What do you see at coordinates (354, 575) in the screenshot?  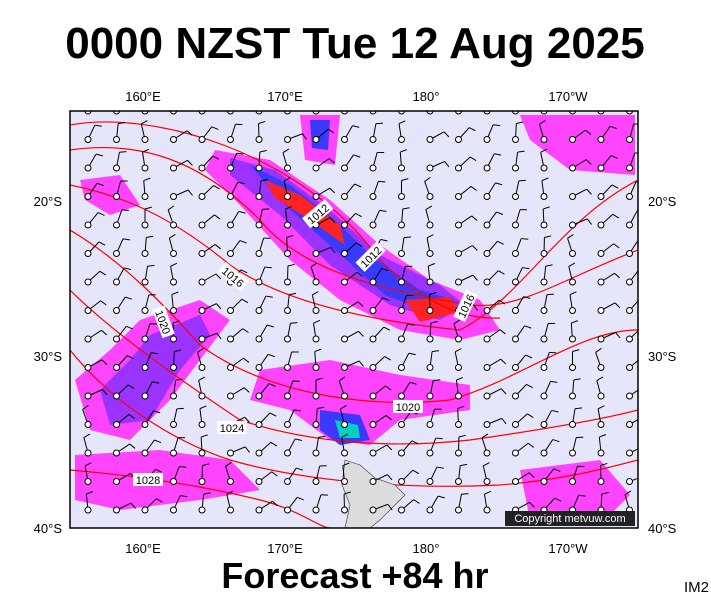 I see `forecast-label: Forecast +84 hr` at bounding box center [354, 575].